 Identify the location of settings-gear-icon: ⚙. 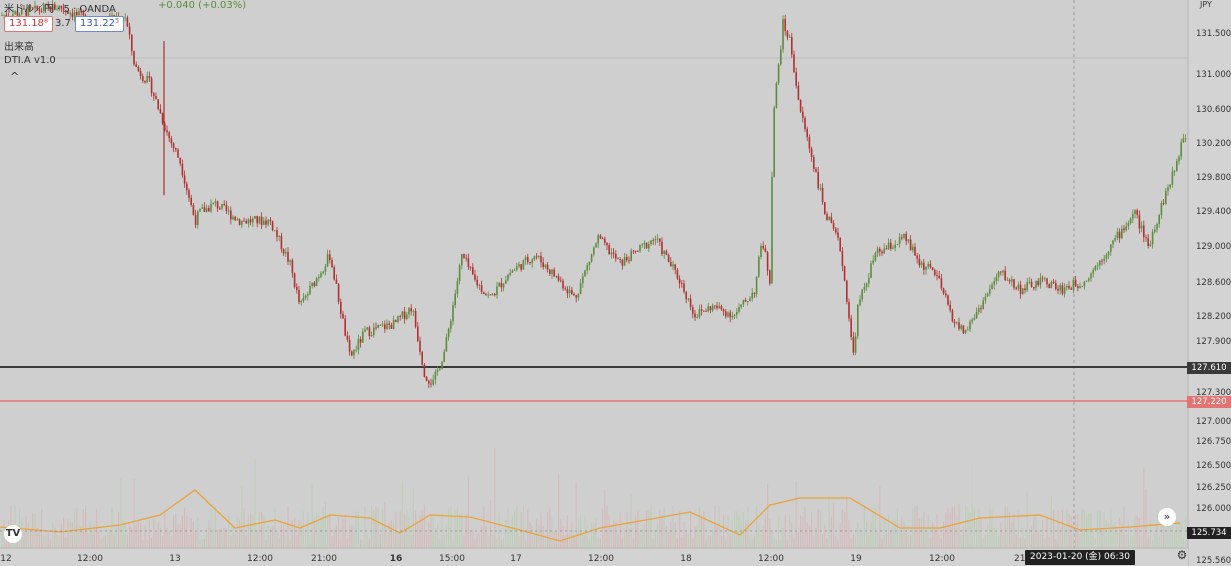
(1182, 555).